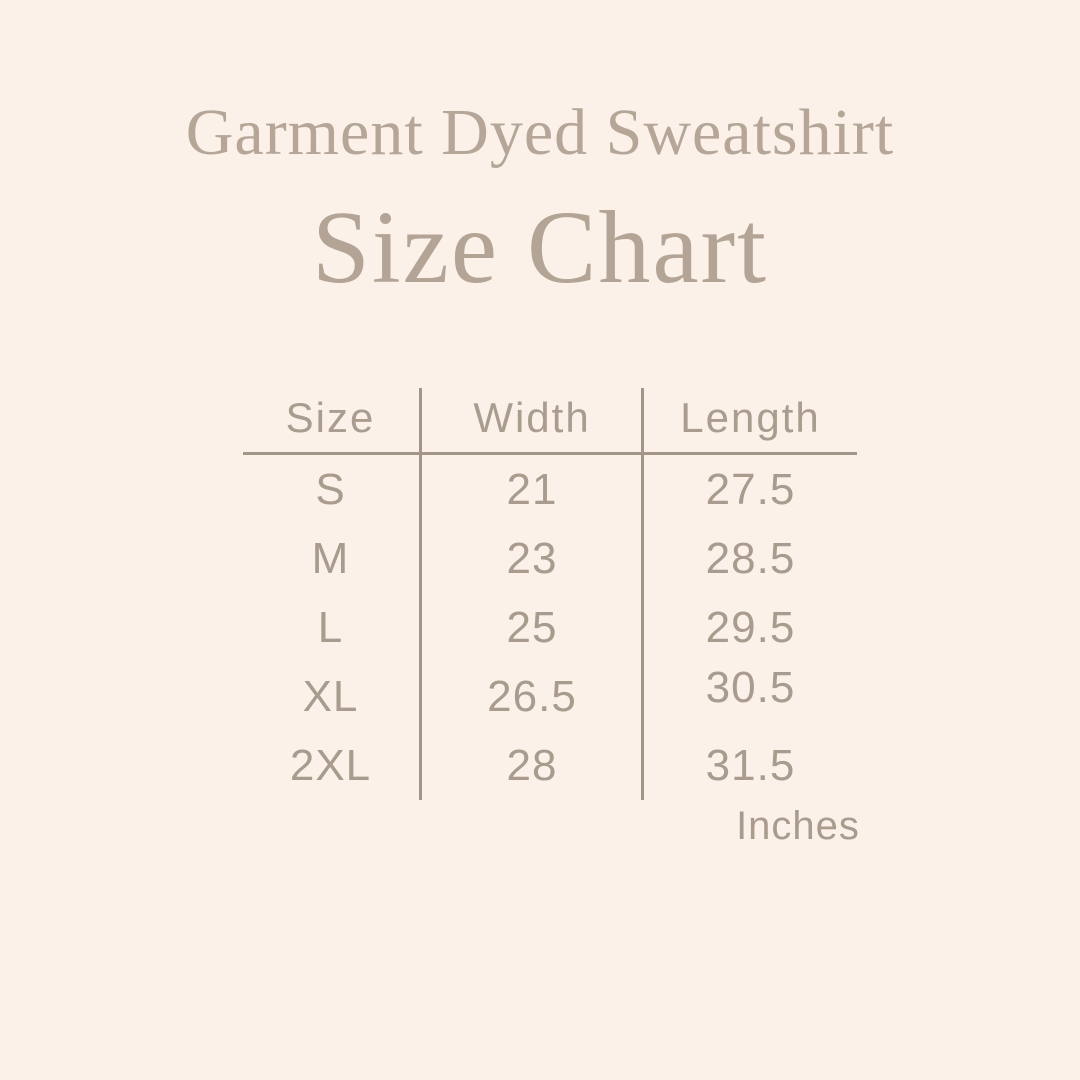 This screenshot has width=1080, height=1080. Describe the element at coordinates (330, 696) in the screenshot. I see `row-xl-size: XL` at that location.